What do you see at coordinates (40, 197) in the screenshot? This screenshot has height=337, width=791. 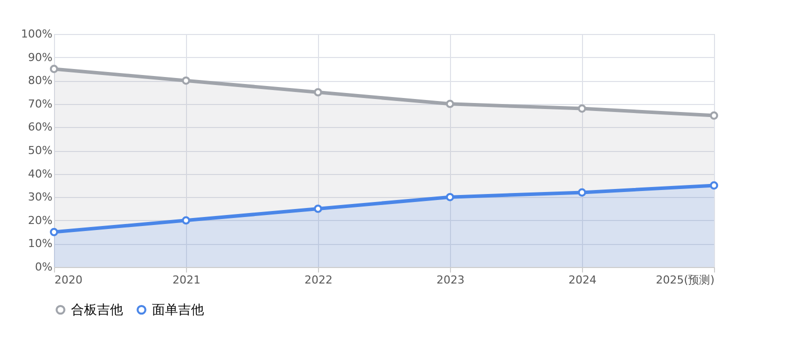 I see `y-tick-label: 30%` at bounding box center [40, 197].